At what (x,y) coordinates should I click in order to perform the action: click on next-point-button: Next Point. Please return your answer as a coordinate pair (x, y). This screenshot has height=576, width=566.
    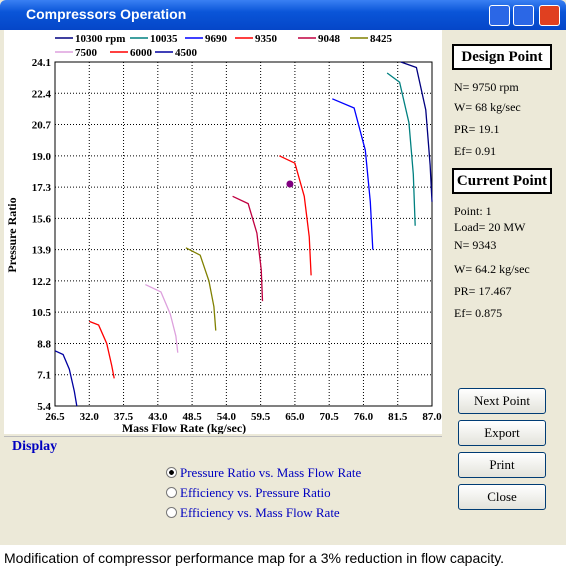
    Looking at the image, I should click on (502, 401).